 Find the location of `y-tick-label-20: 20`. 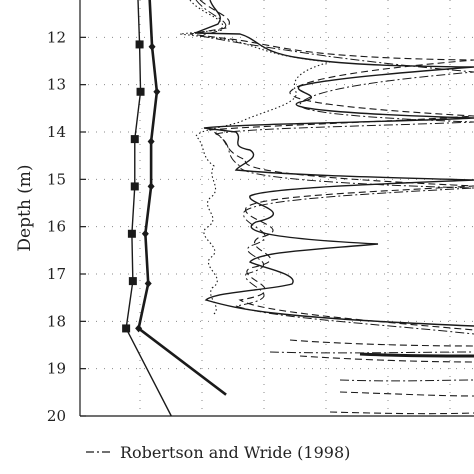

y-tick-label-20: 20 is located at coordinates (56, 416).